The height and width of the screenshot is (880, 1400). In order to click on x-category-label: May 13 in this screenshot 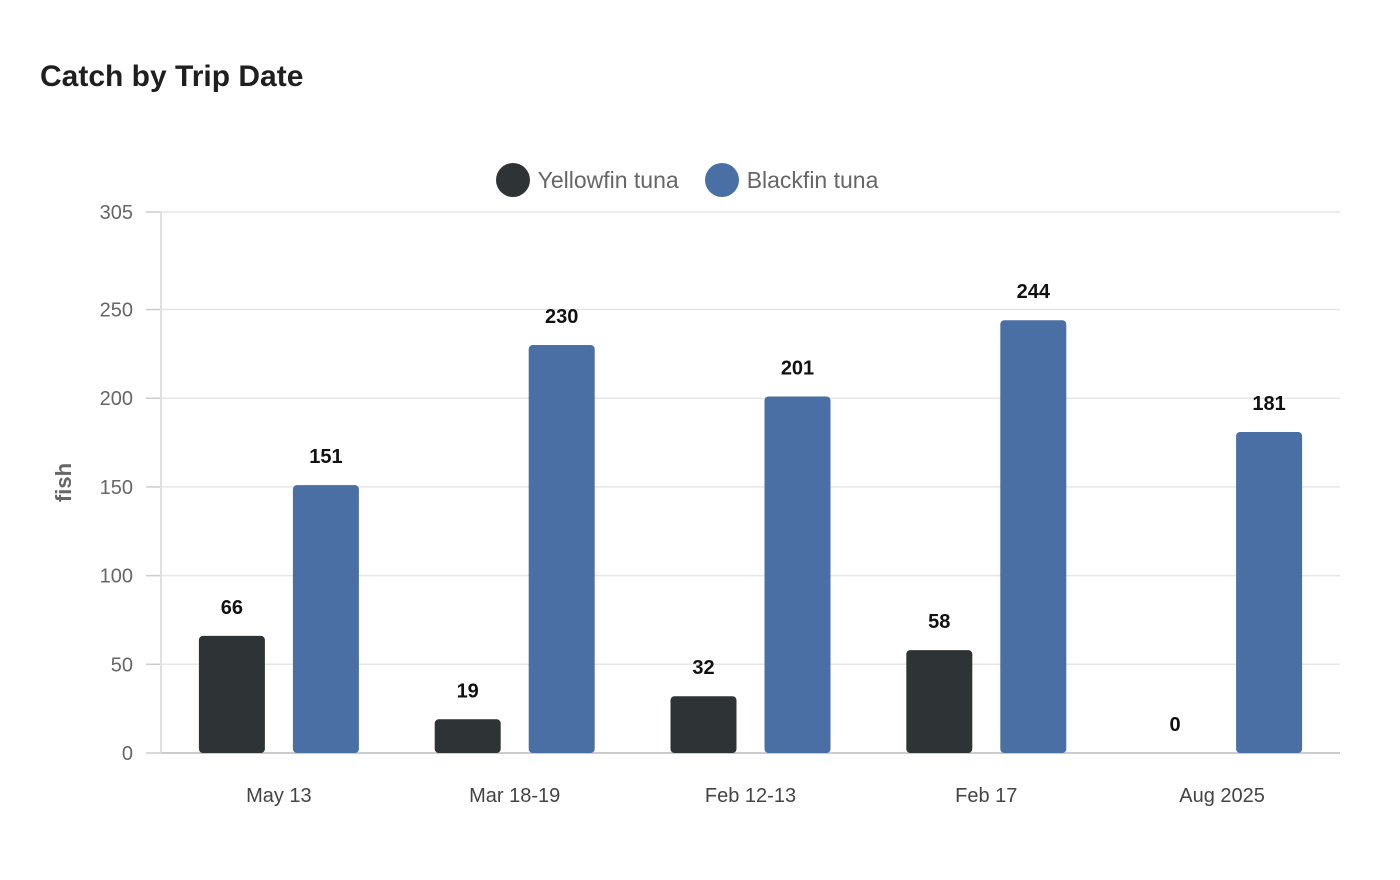, I will do `click(279, 796)`.